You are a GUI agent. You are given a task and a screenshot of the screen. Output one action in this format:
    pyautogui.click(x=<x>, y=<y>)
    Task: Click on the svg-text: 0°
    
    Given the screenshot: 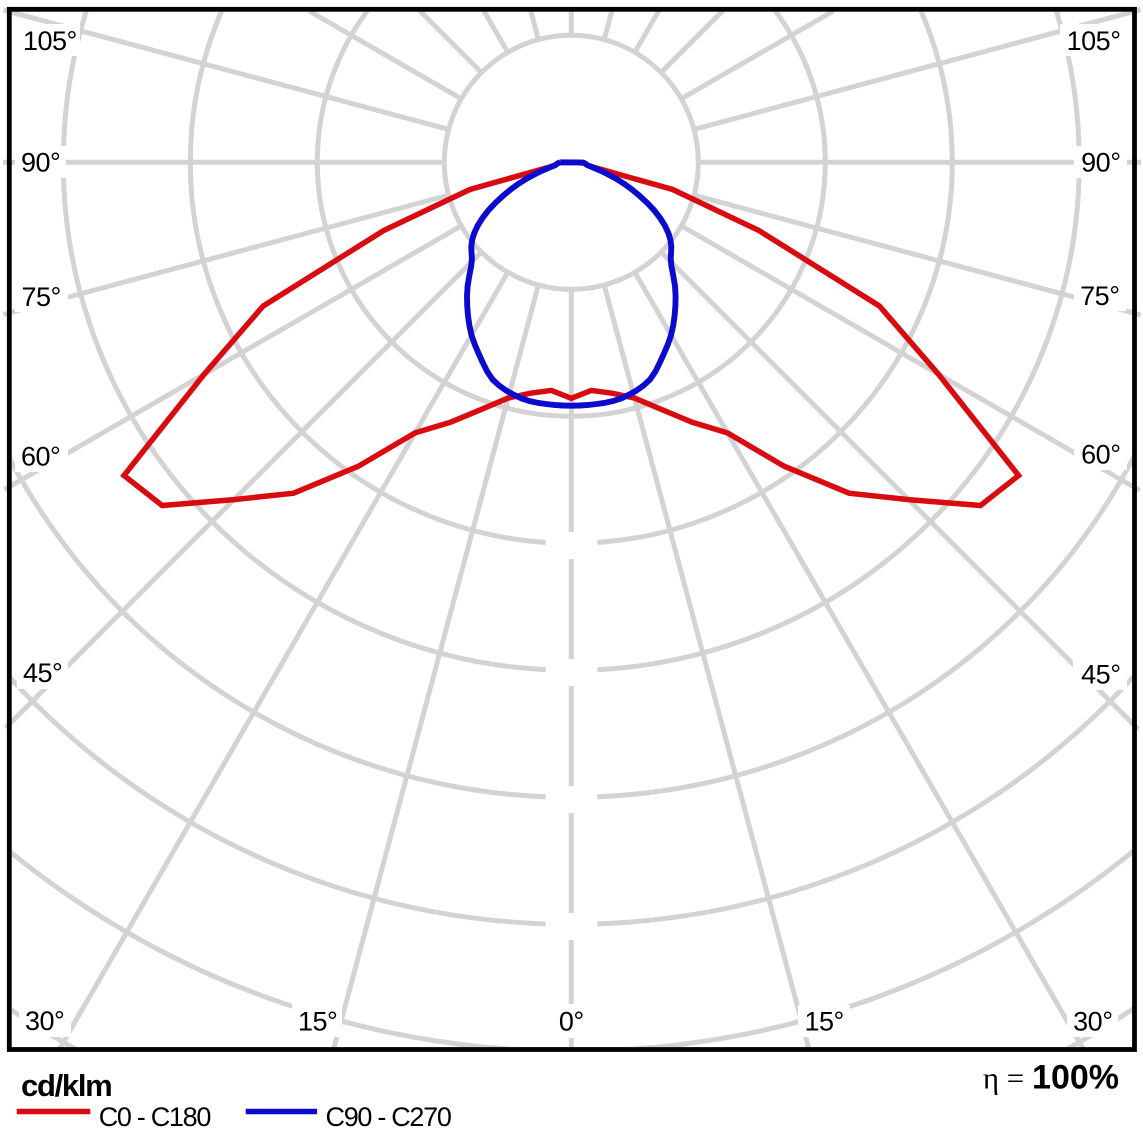 What is the action you would take?
    pyautogui.click(x=571, y=1022)
    